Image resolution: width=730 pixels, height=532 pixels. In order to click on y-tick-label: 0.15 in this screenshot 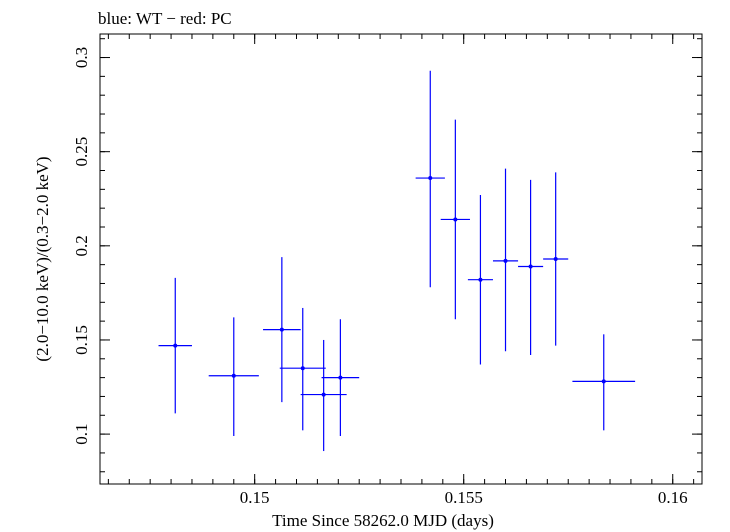, I will do `click(81, 340)`.